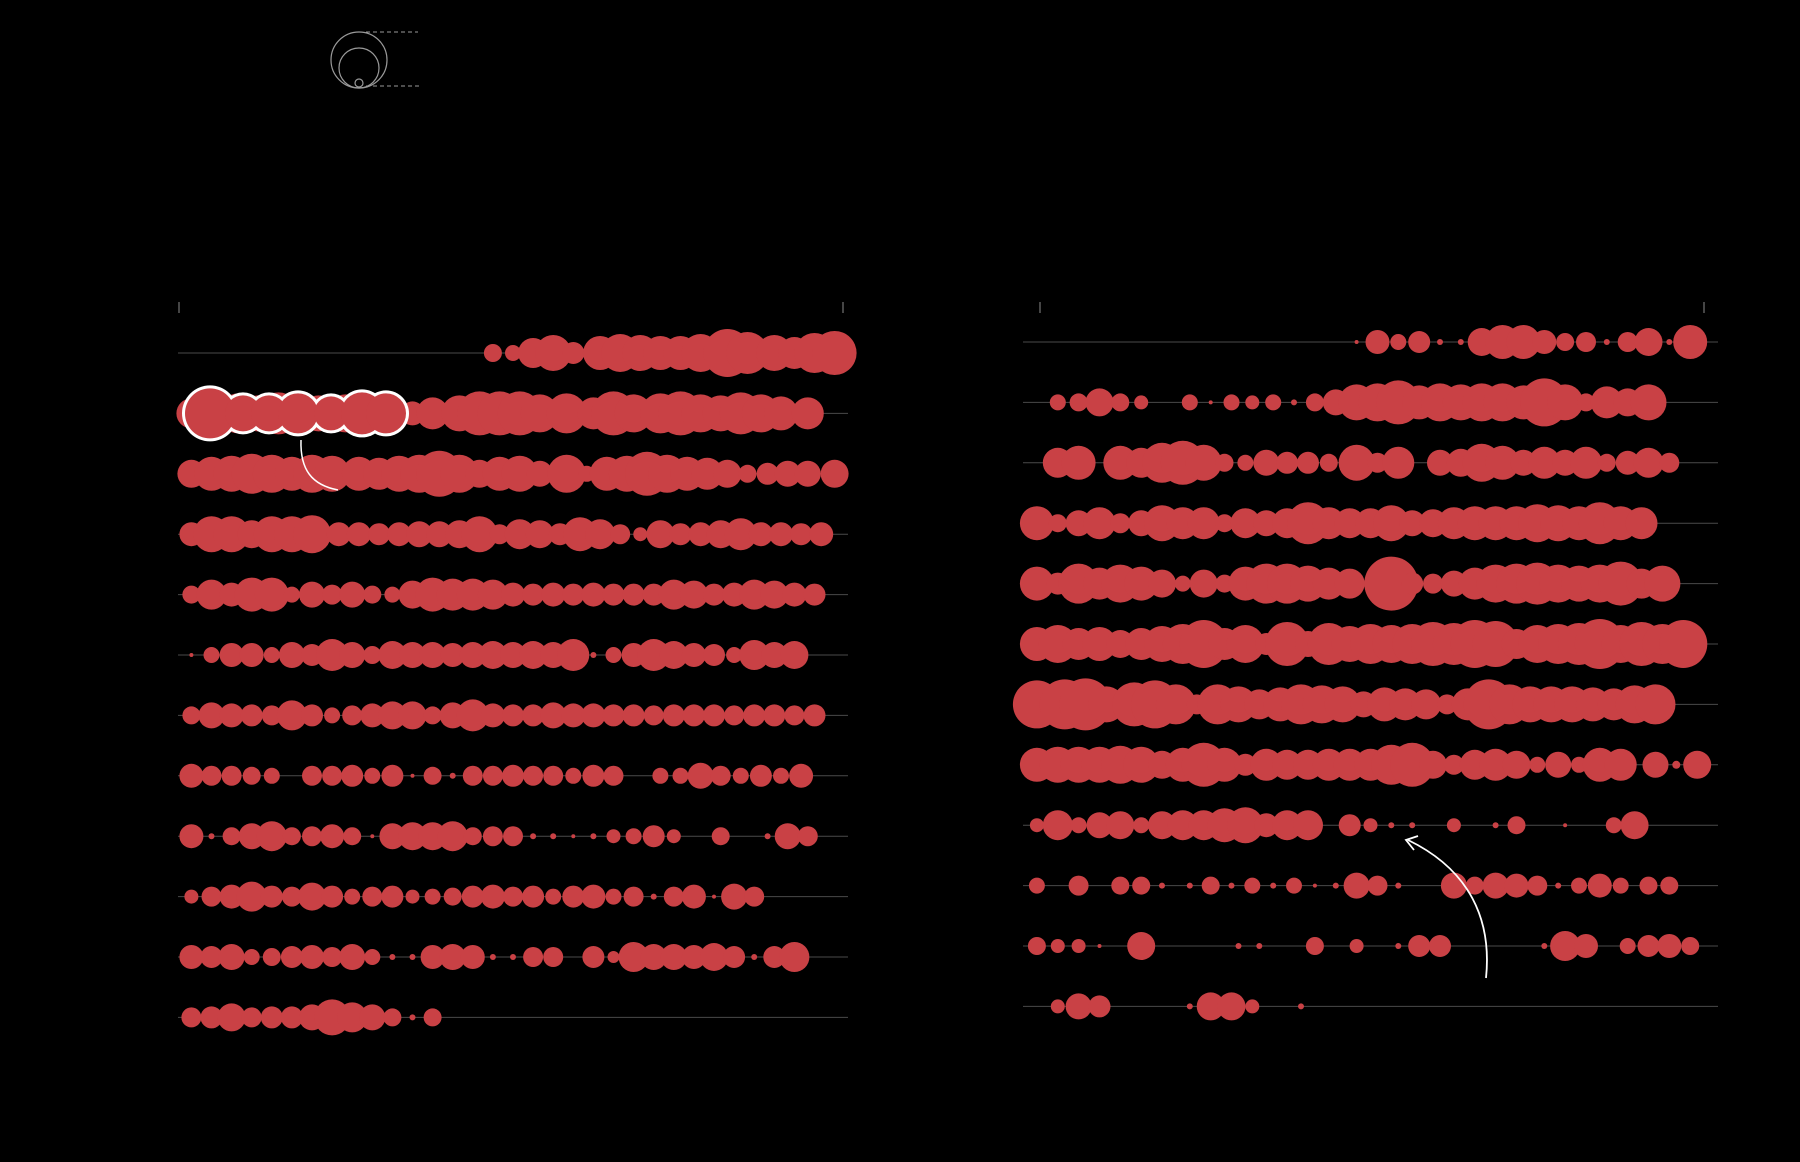 The height and width of the screenshot is (1162, 1800). Describe the element at coordinates (375, 60) in the screenshot. I see `size-legend` at that location.